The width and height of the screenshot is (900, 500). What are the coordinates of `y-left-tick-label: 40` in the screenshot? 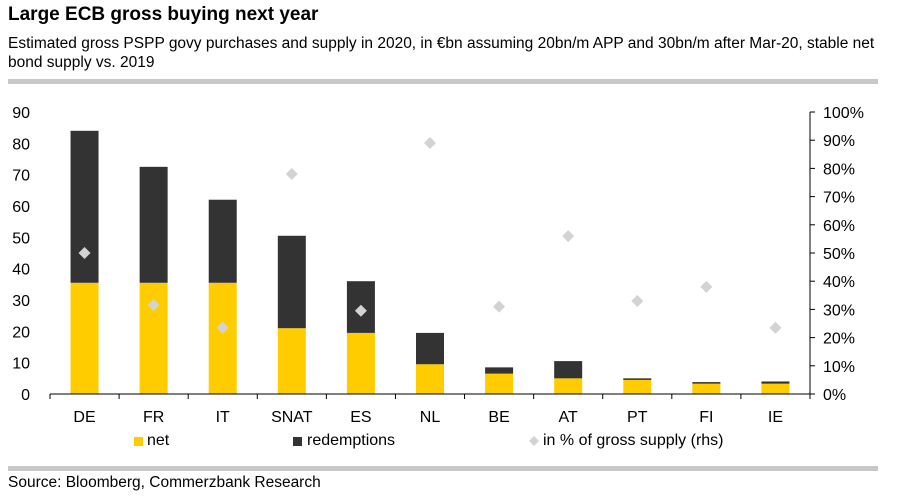 It's located at (21, 270).